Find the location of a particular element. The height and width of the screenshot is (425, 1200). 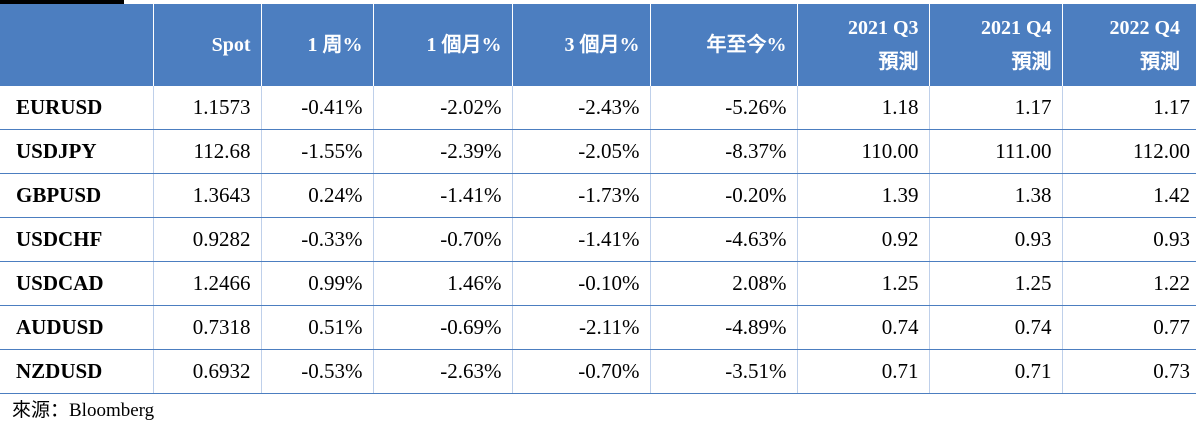

value-cell: 0.99% is located at coordinates (316, 283).